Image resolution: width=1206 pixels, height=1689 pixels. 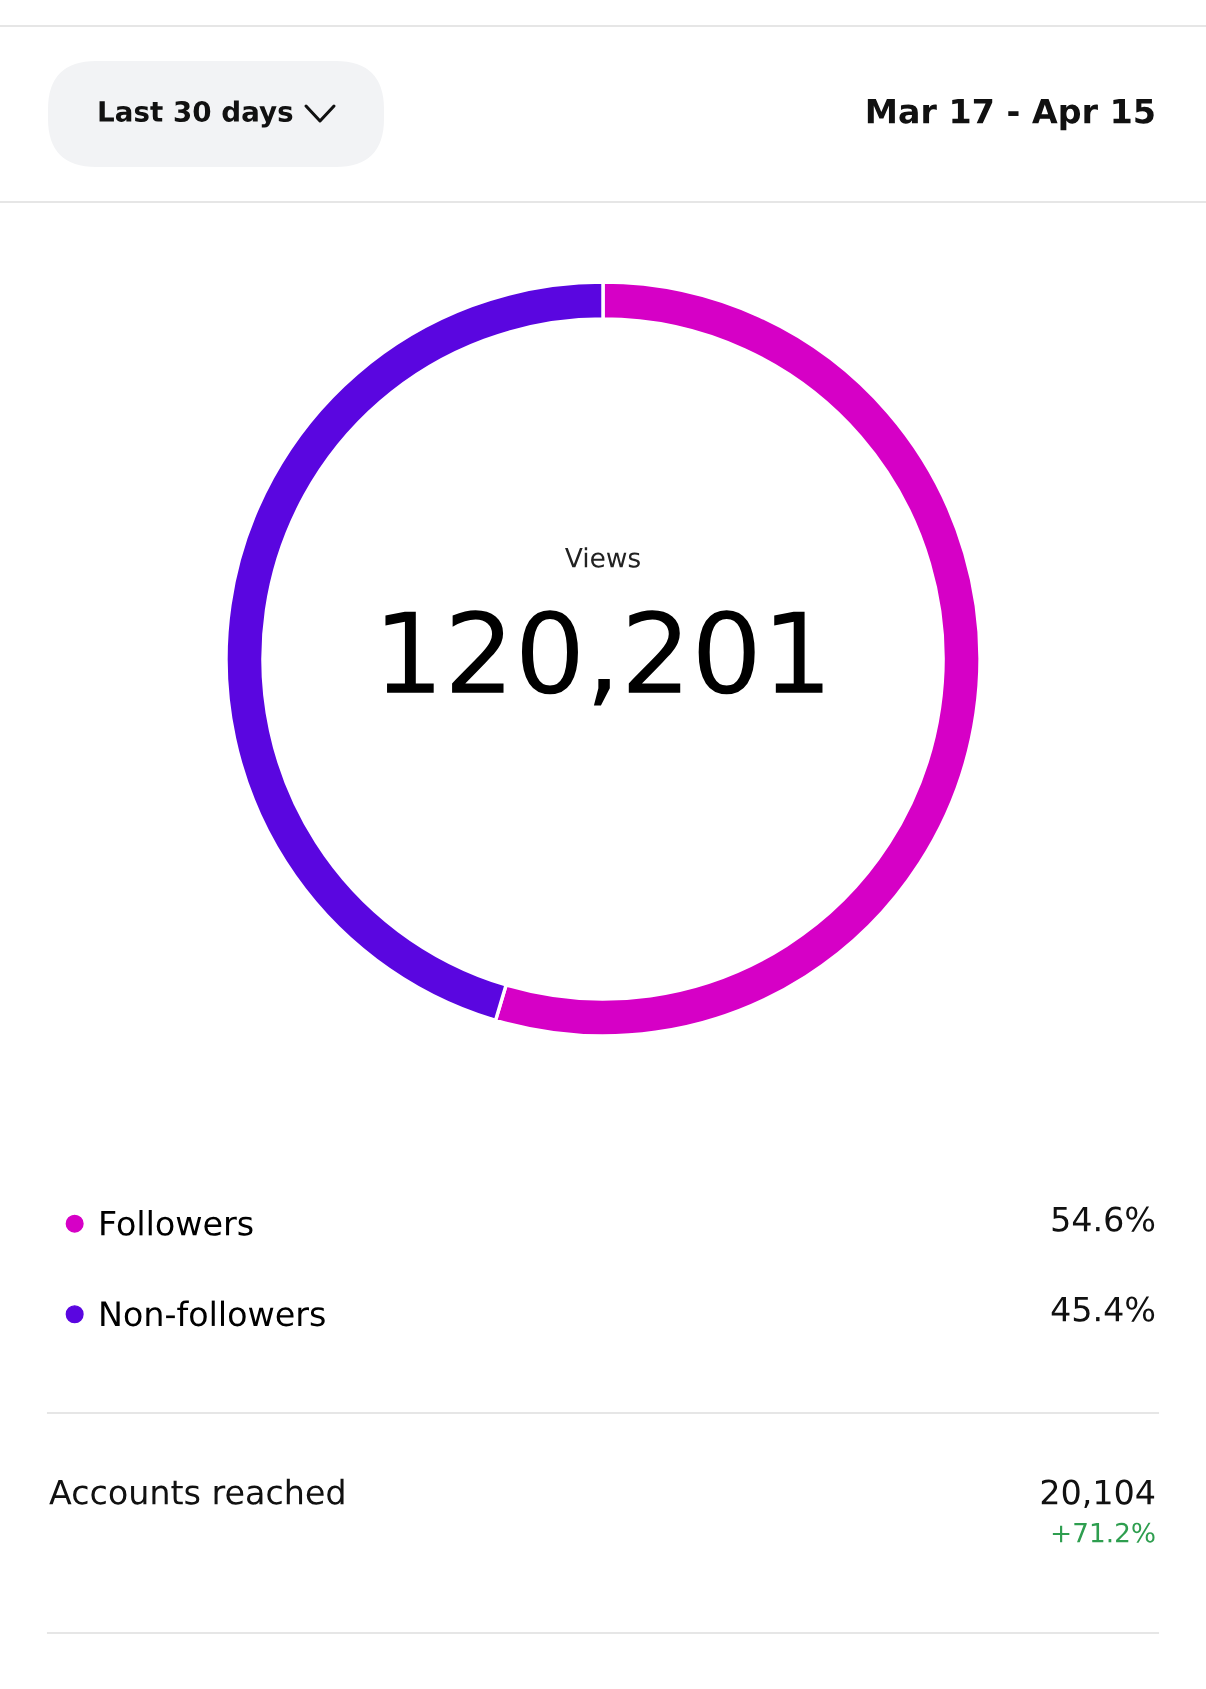 What do you see at coordinates (213, 1313) in the screenshot?
I see `legend-label: Non-followers` at bounding box center [213, 1313].